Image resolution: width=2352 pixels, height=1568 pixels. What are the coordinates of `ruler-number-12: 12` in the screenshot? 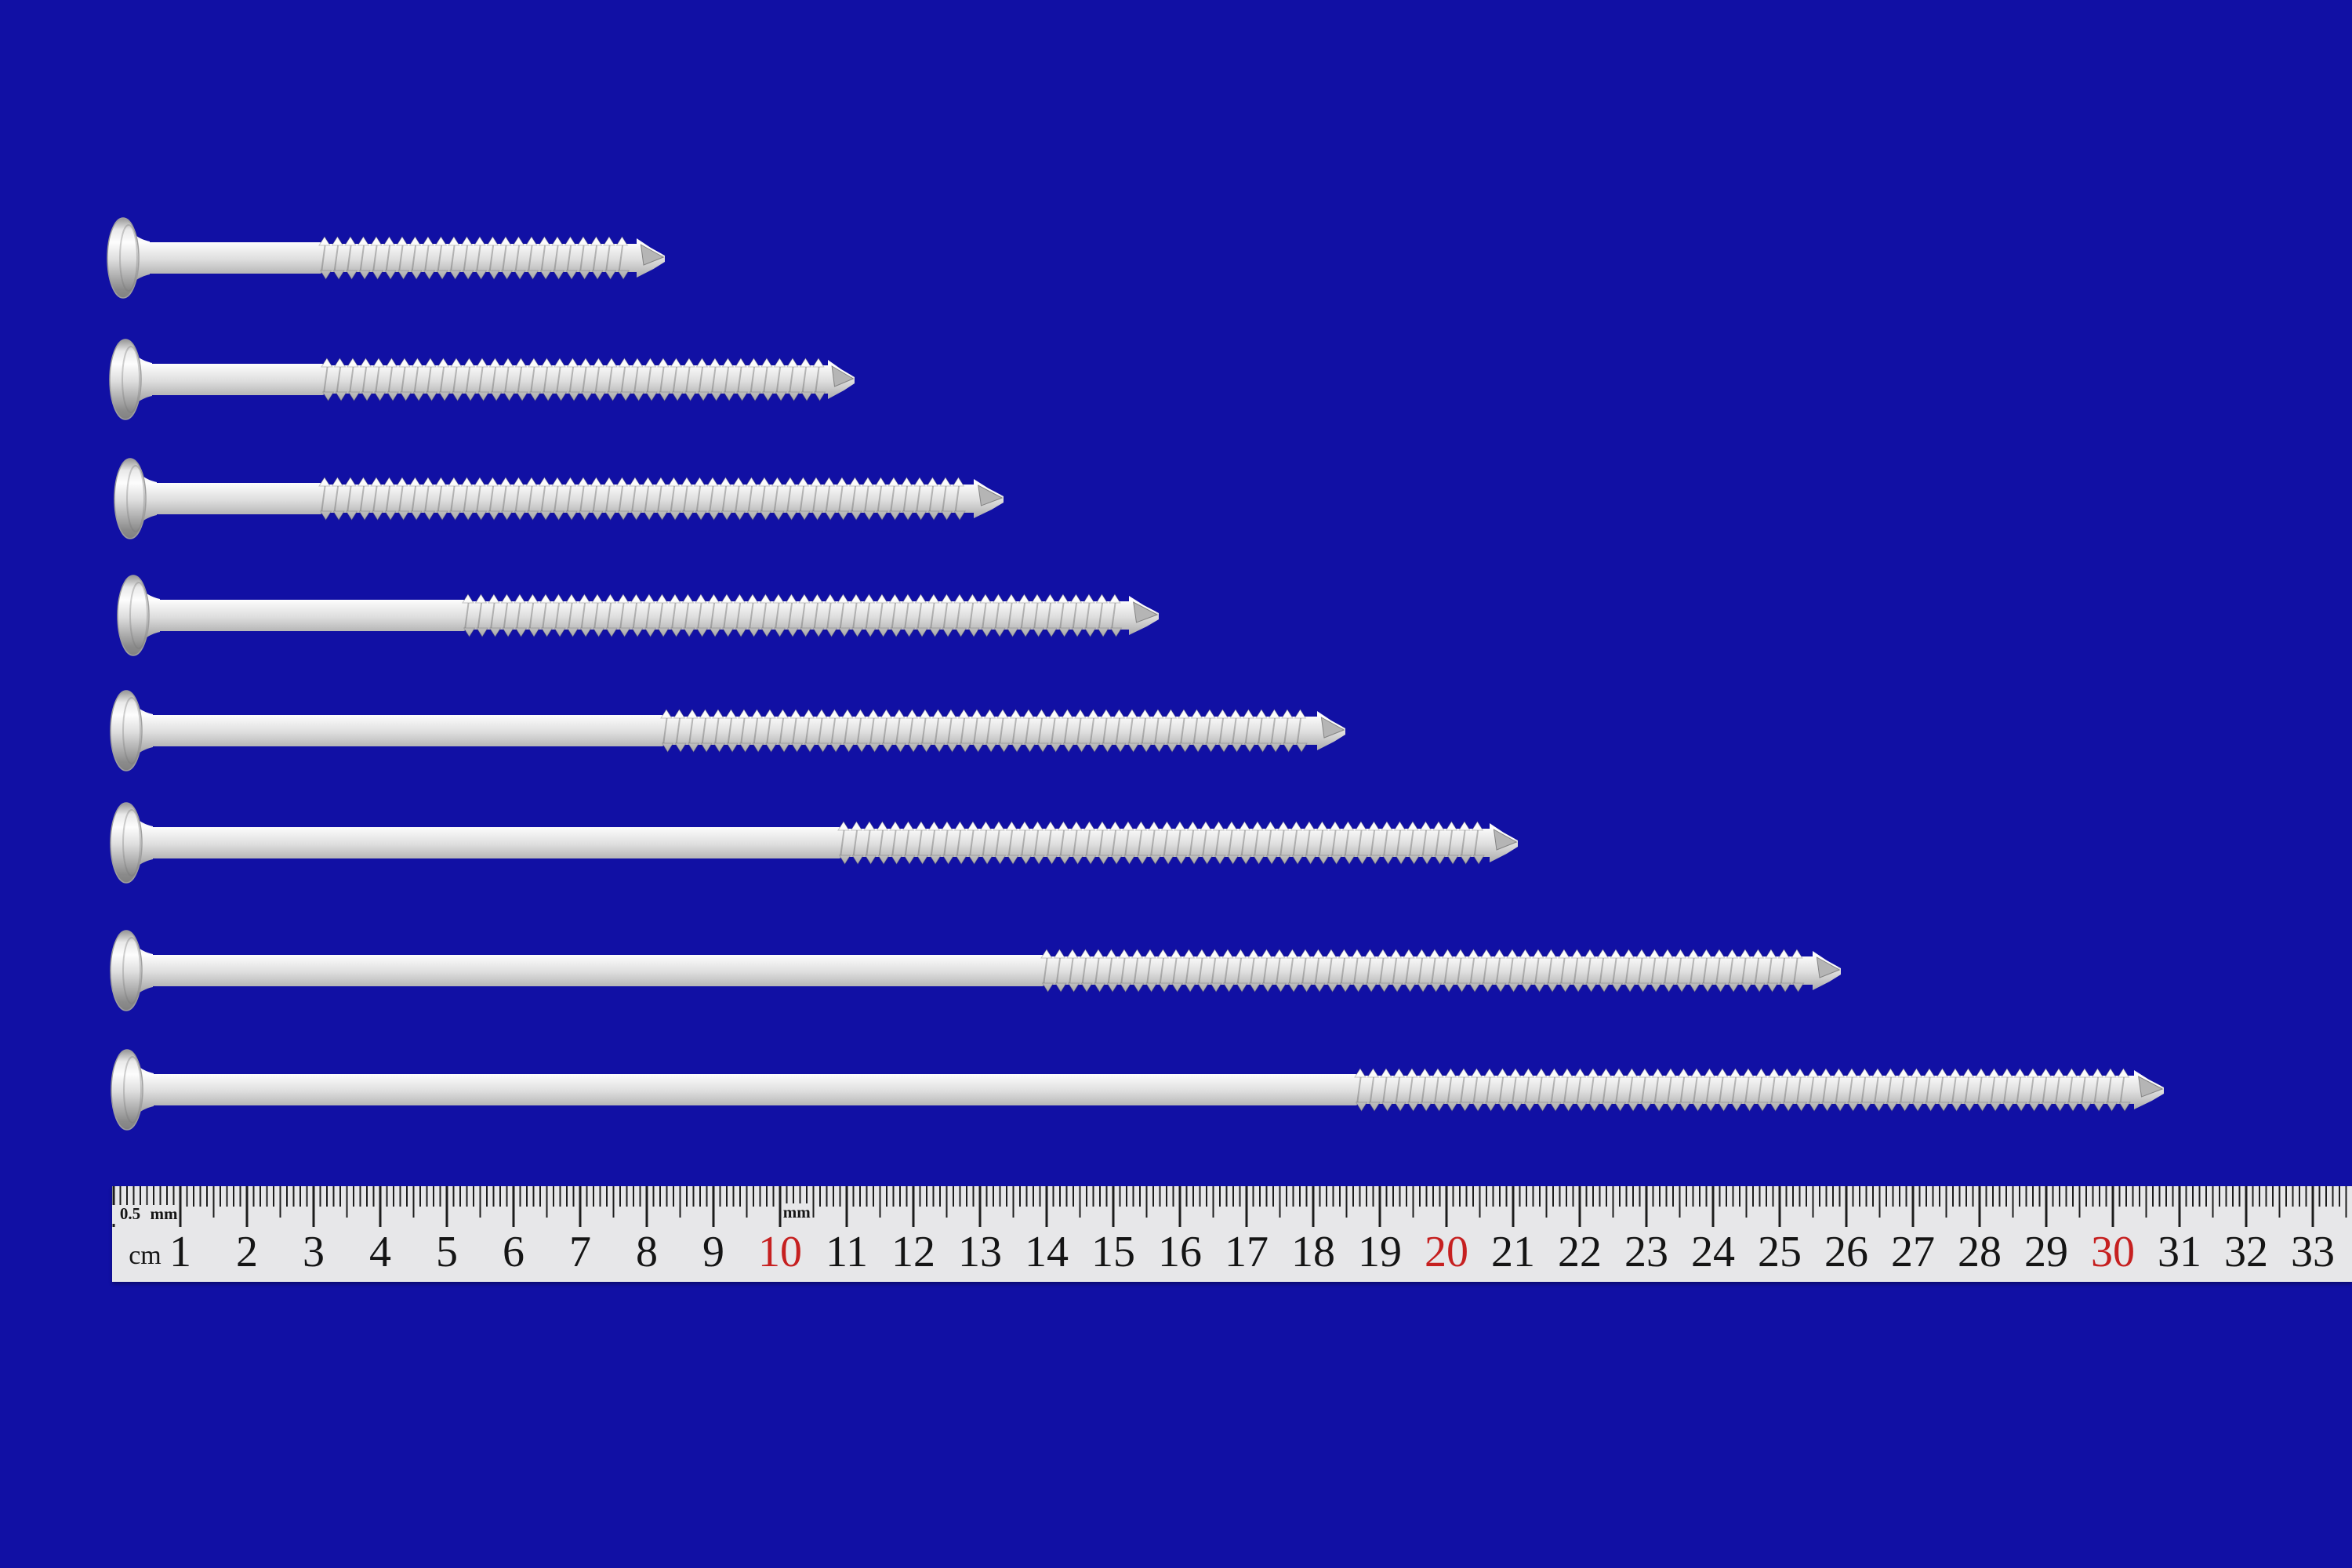 It's located at (913, 1252).